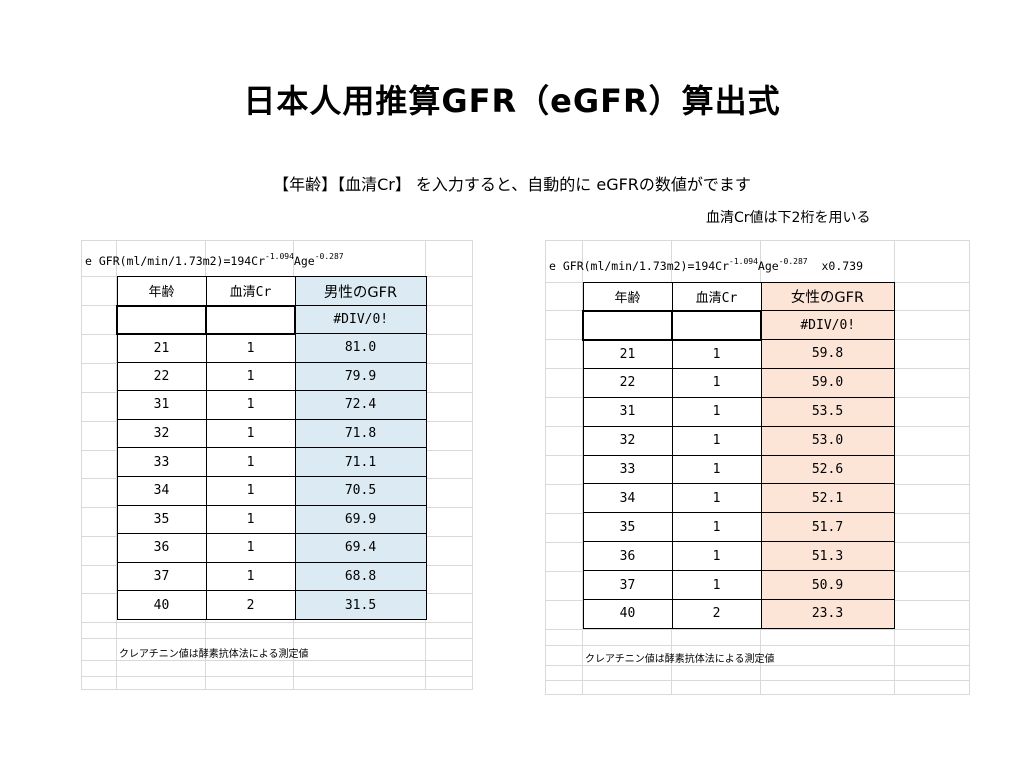 The width and height of the screenshot is (1024, 768). I want to click on table-row: 35 1 51.7, so click(738, 527).